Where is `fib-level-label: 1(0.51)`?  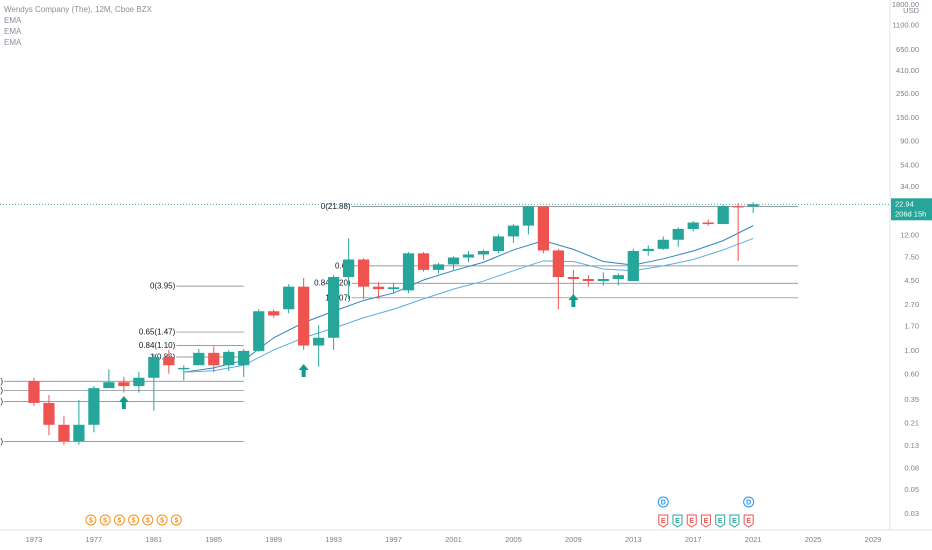 fib-level-label: 1(0.51) is located at coordinates (1, 381).